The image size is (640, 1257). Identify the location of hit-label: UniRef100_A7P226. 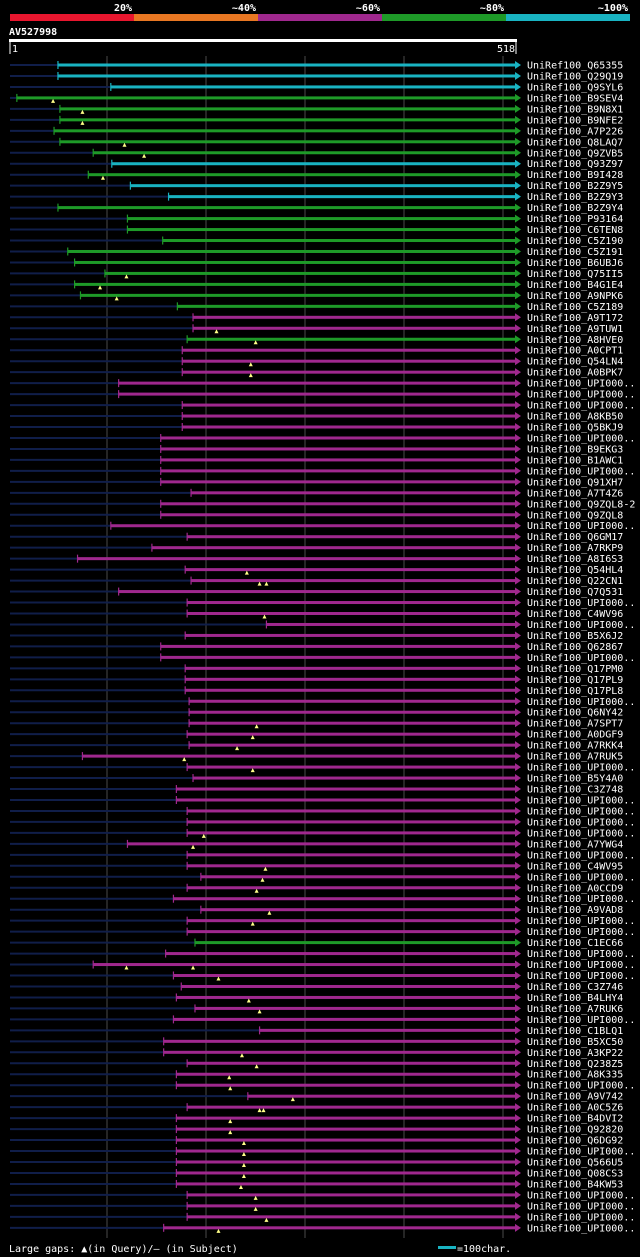
(575, 131).